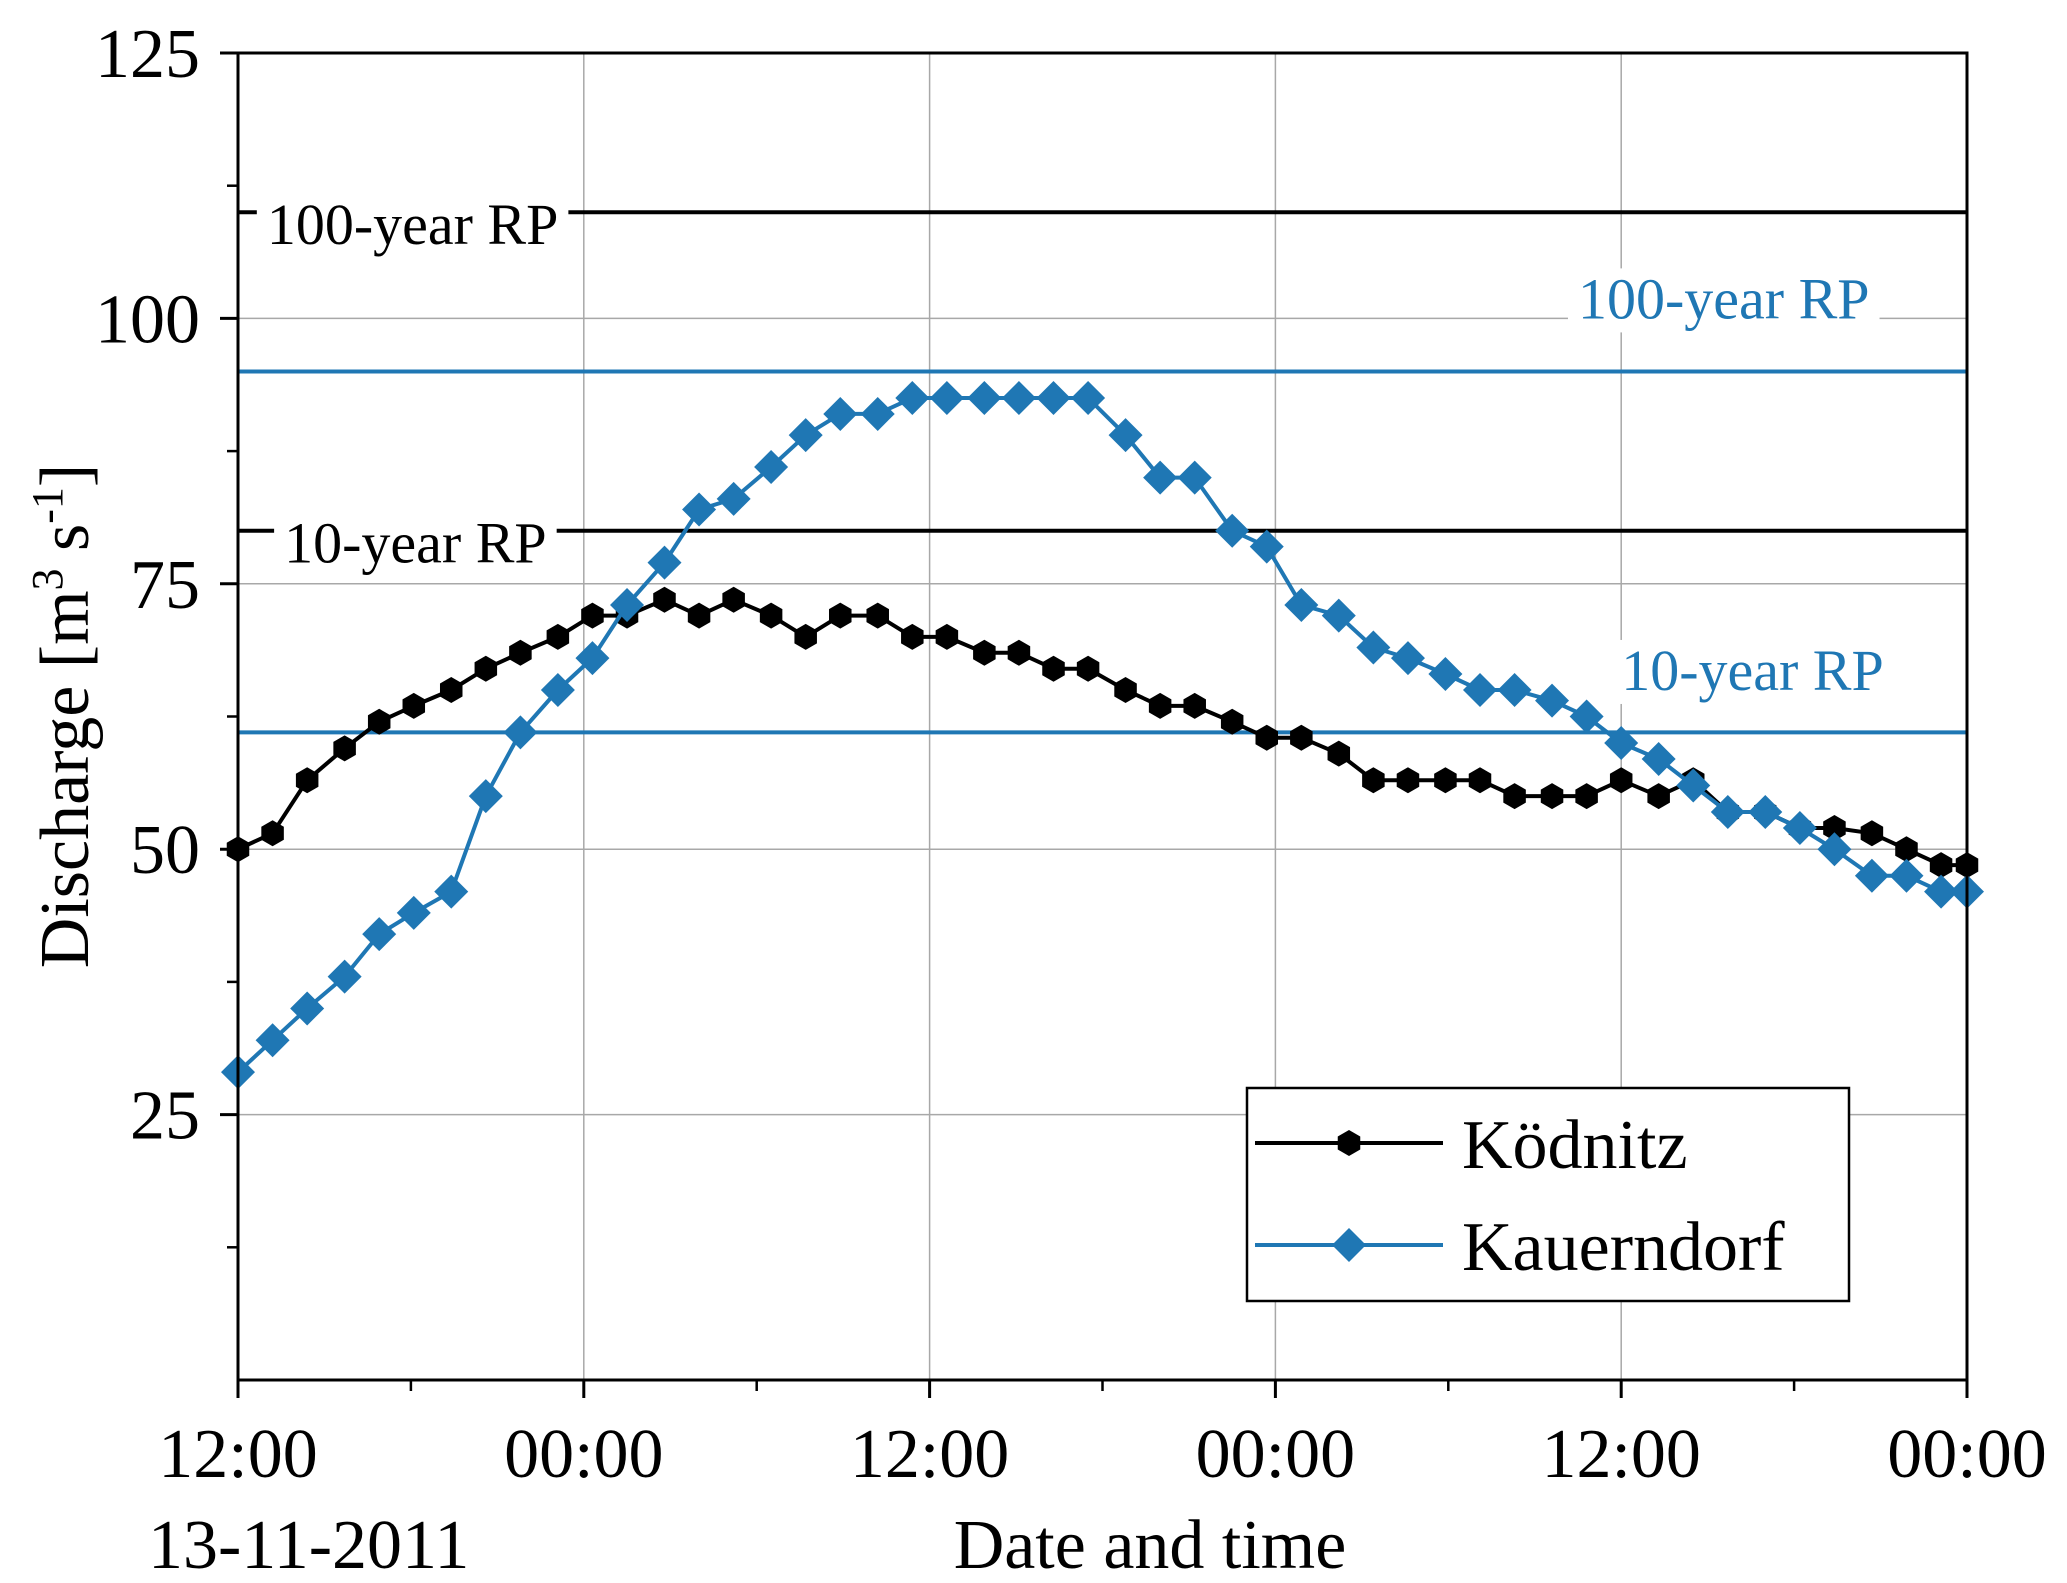 The height and width of the screenshot is (1583, 2067). Describe the element at coordinates (308, 1545) in the screenshot. I see `start-date-label: 13-11-2011` at that location.